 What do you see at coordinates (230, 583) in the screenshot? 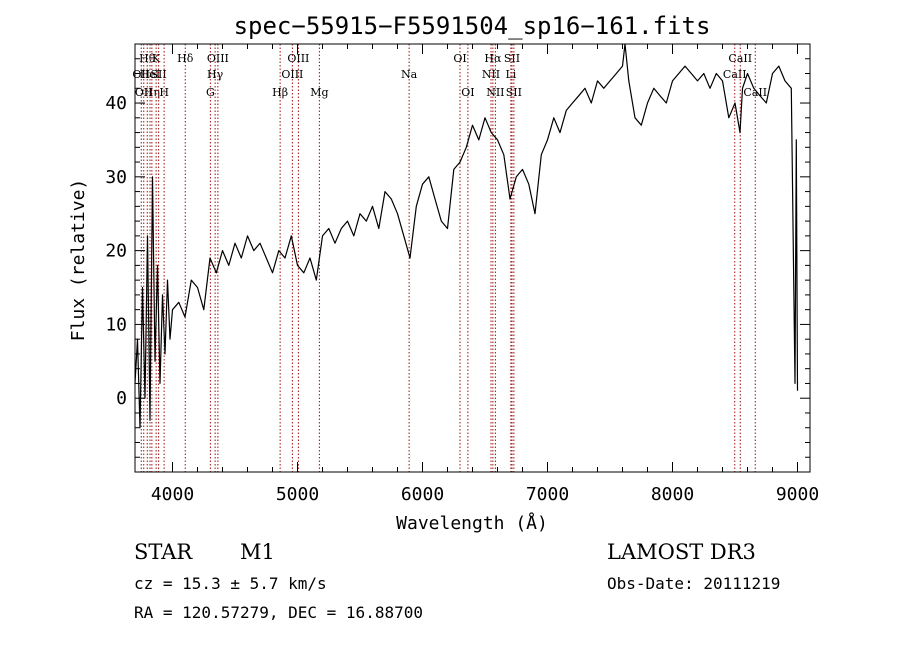
I see `redshift-value: cz = 15.3 ± 5.7 km/s` at bounding box center [230, 583].